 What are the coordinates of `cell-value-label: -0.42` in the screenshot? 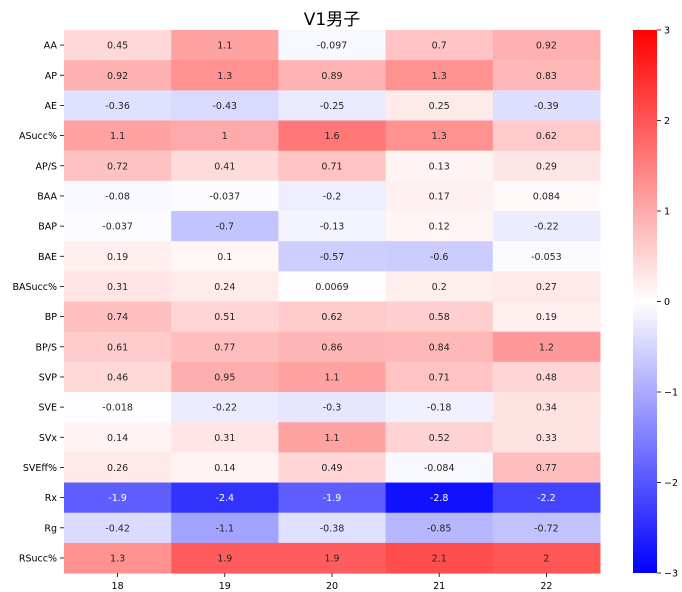 It's located at (117, 528).